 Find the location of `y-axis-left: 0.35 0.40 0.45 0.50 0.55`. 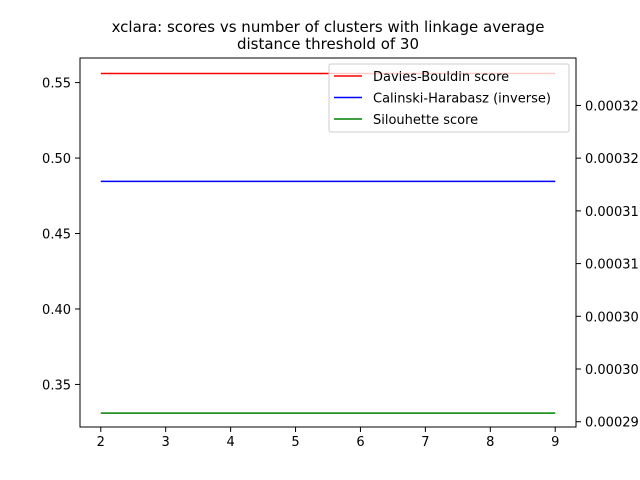

y-axis-left: 0.35 0.40 0.45 0.50 0.55 is located at coordinates (61, 235).